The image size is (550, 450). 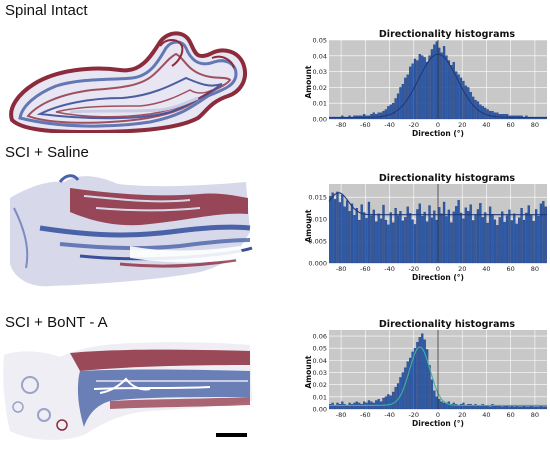 I want to click on x-tick-label: 80, so click(x=535, y=269).